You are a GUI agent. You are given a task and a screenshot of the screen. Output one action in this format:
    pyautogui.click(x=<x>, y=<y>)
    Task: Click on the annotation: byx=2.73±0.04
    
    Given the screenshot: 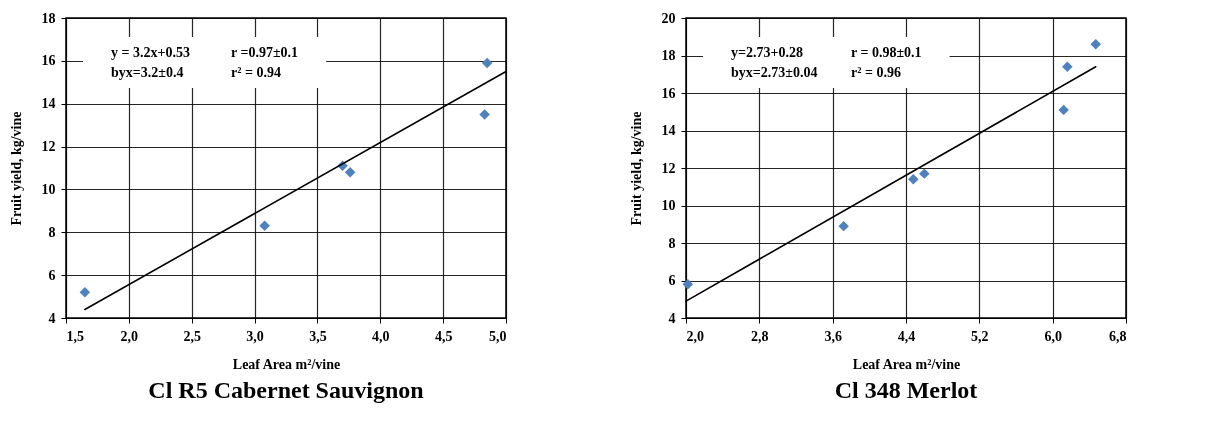 What is the action you would take?
    pyautogui.click(x=774, y=72)
    